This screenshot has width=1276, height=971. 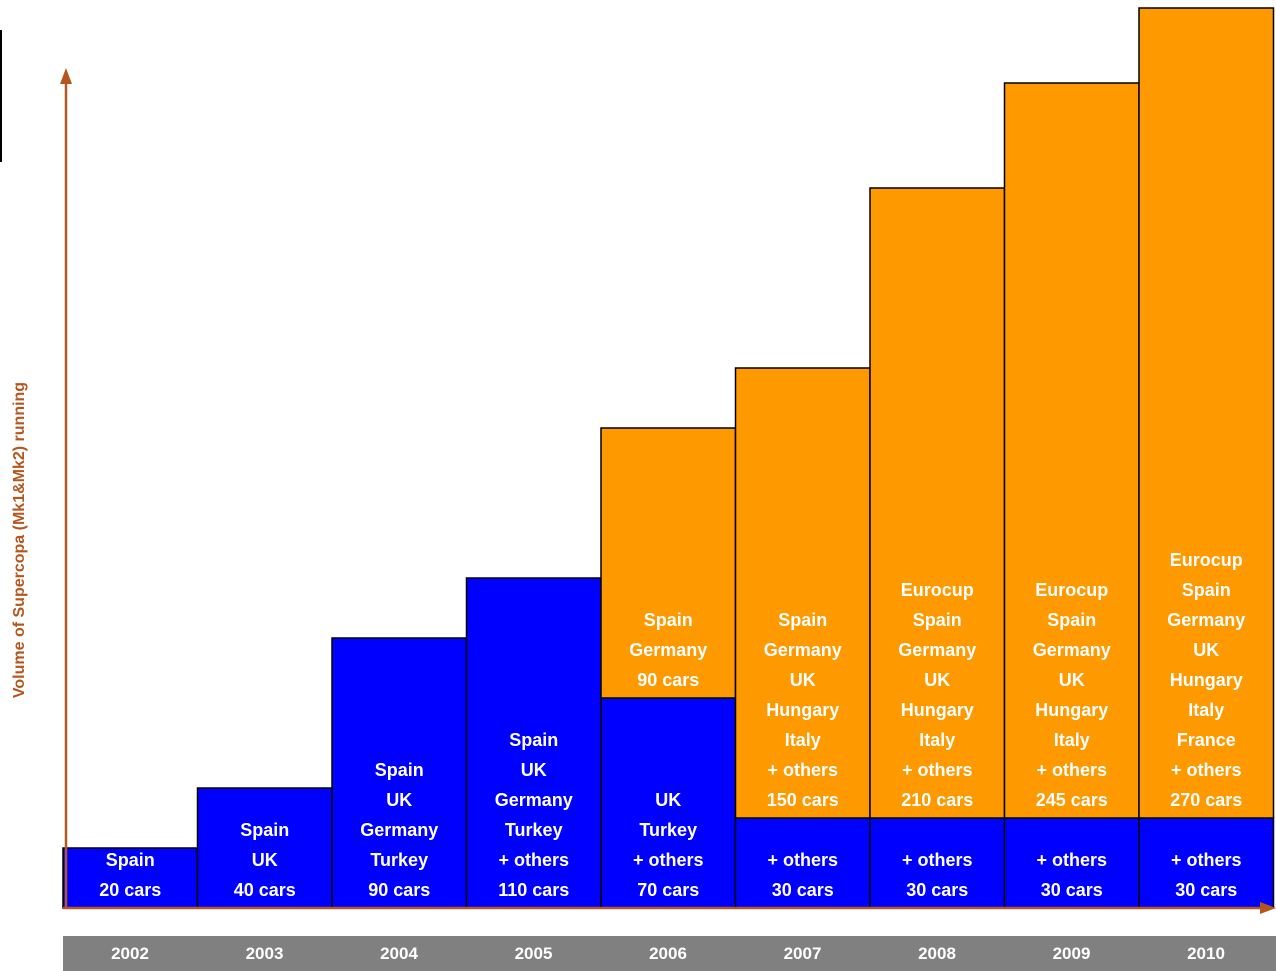 I want to click on bar-label-2004-bottom: Spain UK Germany Turkey 90 cars, so click(x=399, y=830).